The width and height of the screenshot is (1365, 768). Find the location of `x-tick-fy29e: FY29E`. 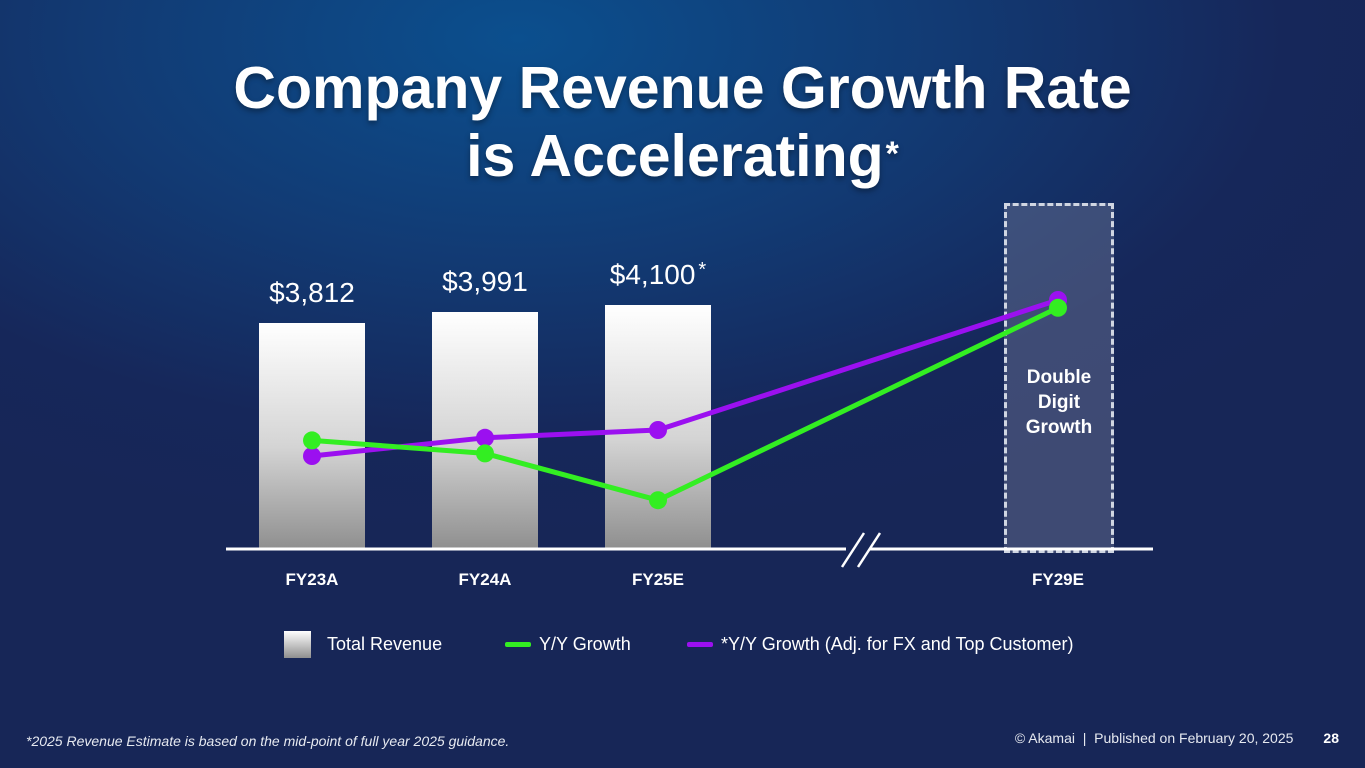

x-tick-fy29e: FY29E is located at coordinates (1058, 579).